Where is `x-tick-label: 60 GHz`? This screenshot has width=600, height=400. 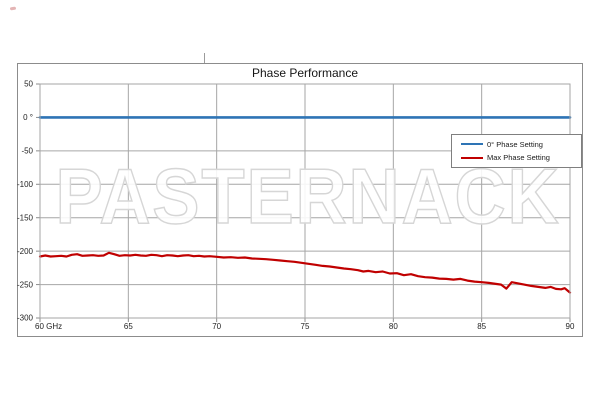
x-tick-label: 60 GHz is located at coordinates (48, 326).